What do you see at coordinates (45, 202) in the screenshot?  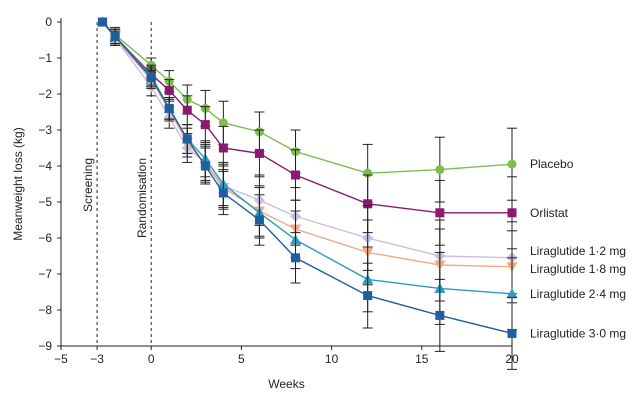 I see `y-tick-label: −5` at bounding box center [45, 202].